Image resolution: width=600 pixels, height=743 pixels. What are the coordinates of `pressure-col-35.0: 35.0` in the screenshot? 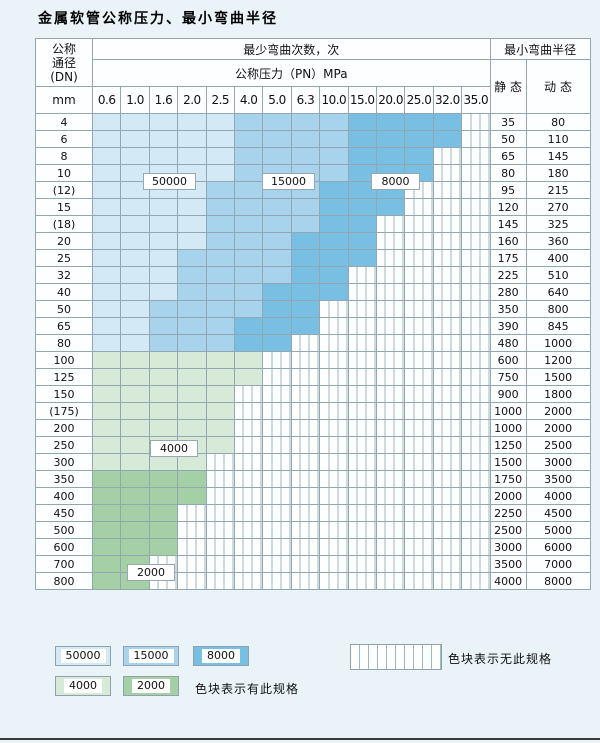 It's located at (476, 100).